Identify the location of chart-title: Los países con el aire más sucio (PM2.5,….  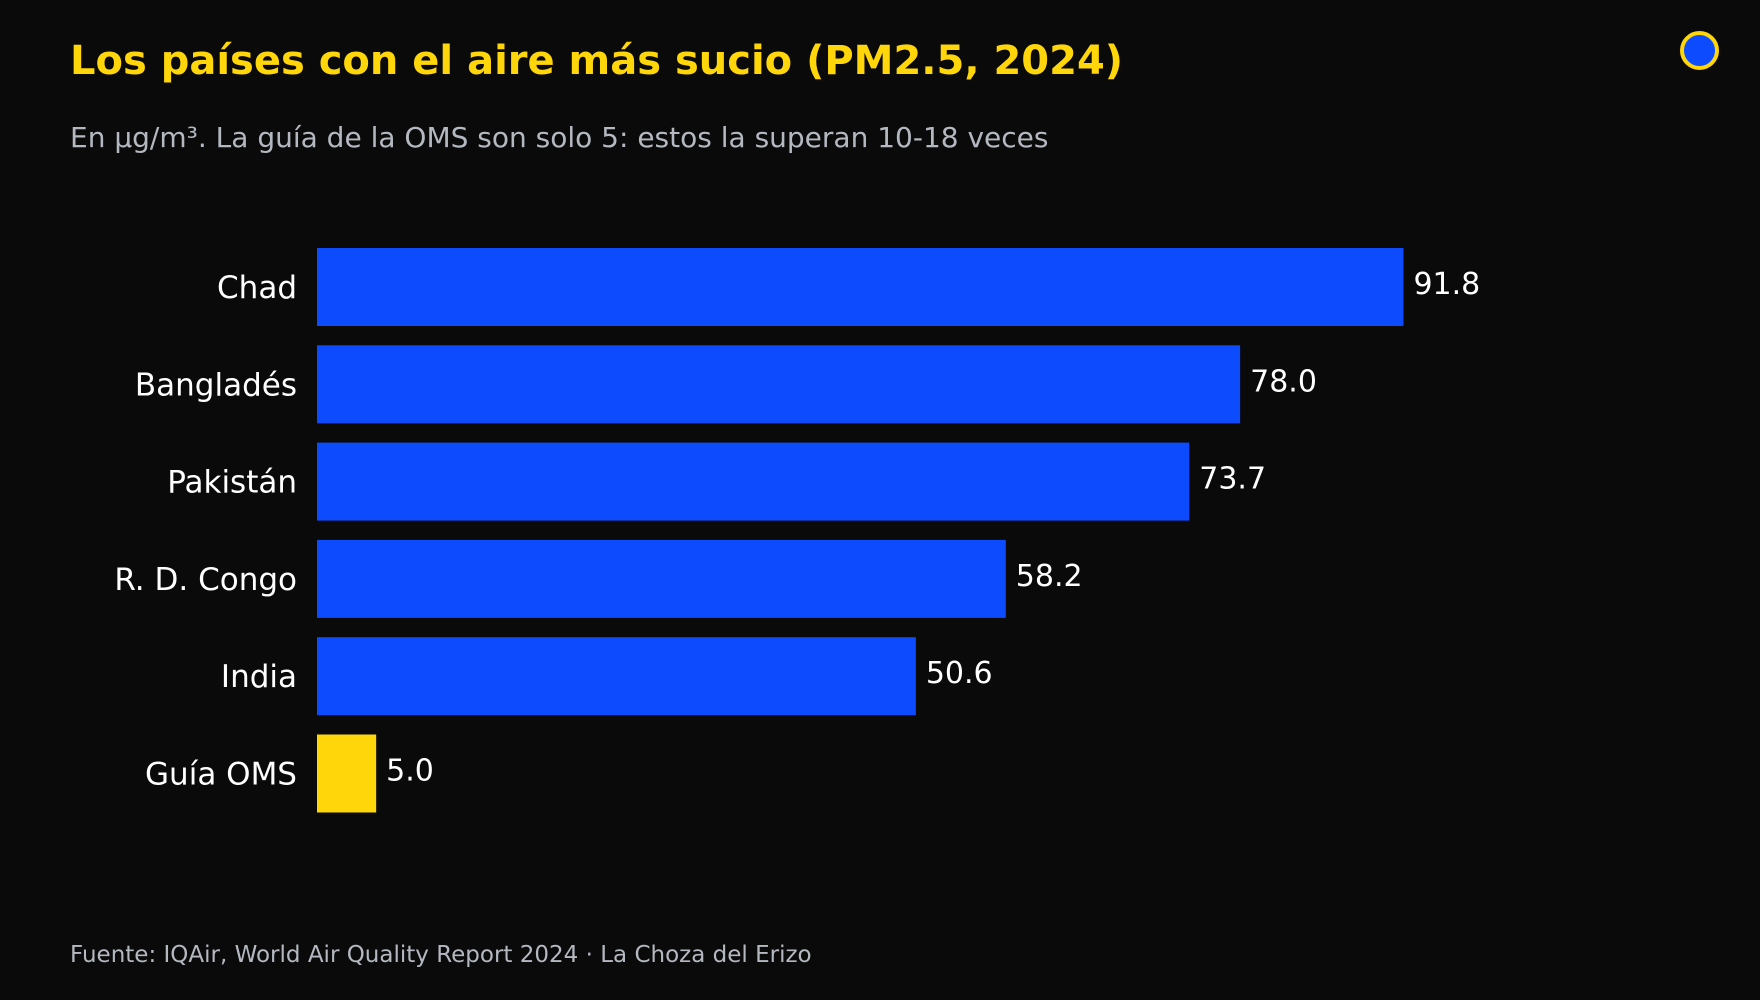
(597, 61).